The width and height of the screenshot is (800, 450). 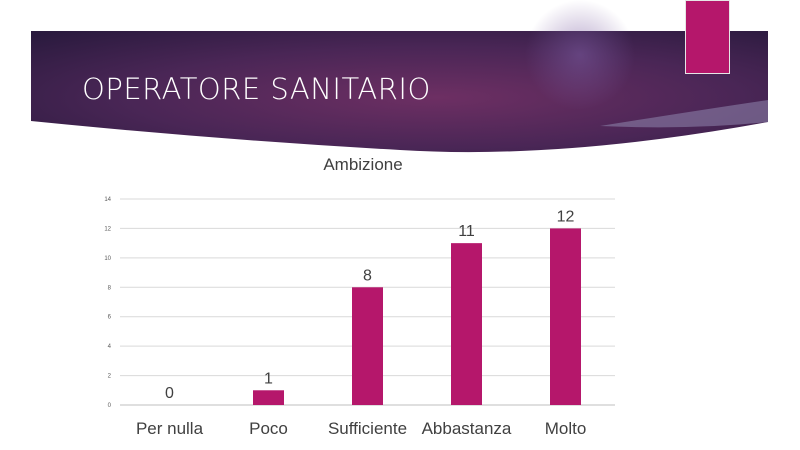 What do you see at coordinates (467, 428) in the screenshot?
I see `x-tick-label: Abbastanza` at bounding box center [467, 428].